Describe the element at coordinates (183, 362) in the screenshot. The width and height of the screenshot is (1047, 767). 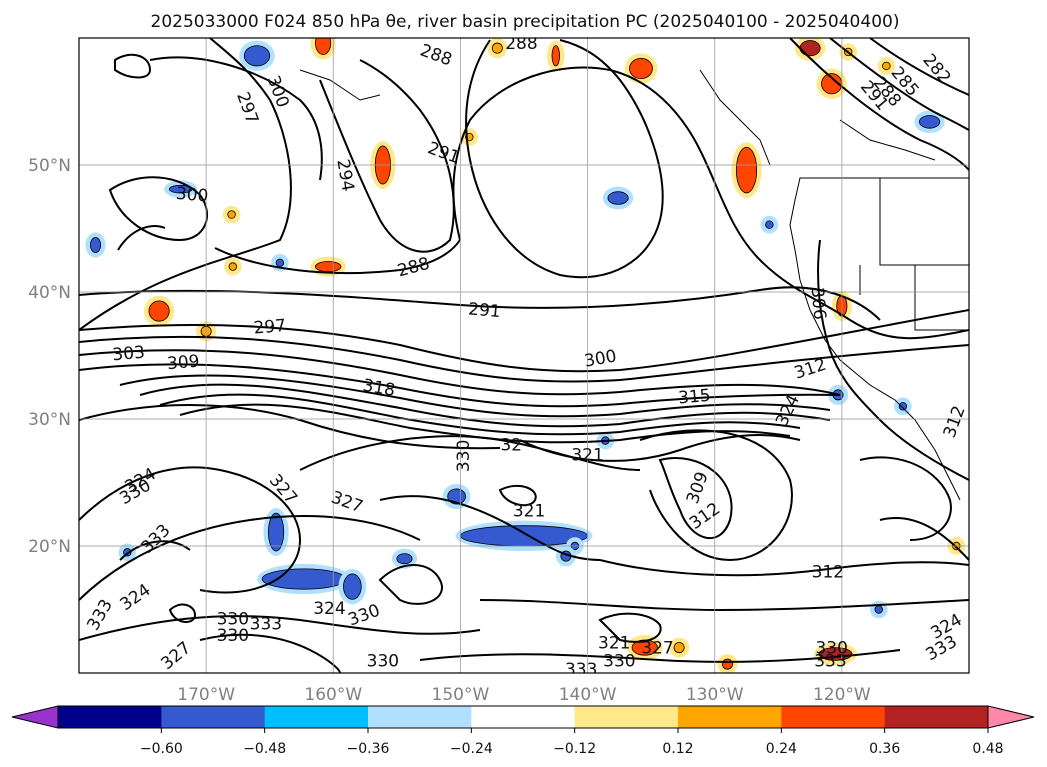
I see `contour-label: 309` at that location.